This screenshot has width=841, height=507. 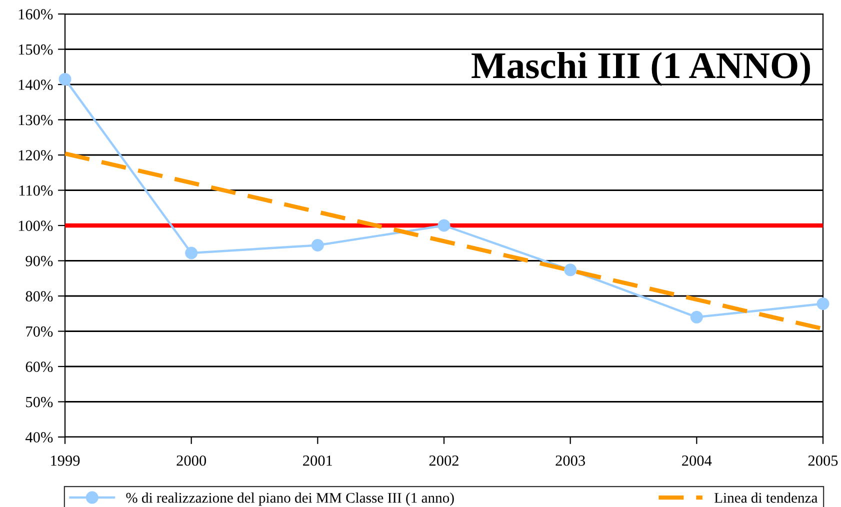 What do you see at coordinates (191, 460) in the screenshot?
I see `x-tick-label: 2000` at bounding box center [191, 460].